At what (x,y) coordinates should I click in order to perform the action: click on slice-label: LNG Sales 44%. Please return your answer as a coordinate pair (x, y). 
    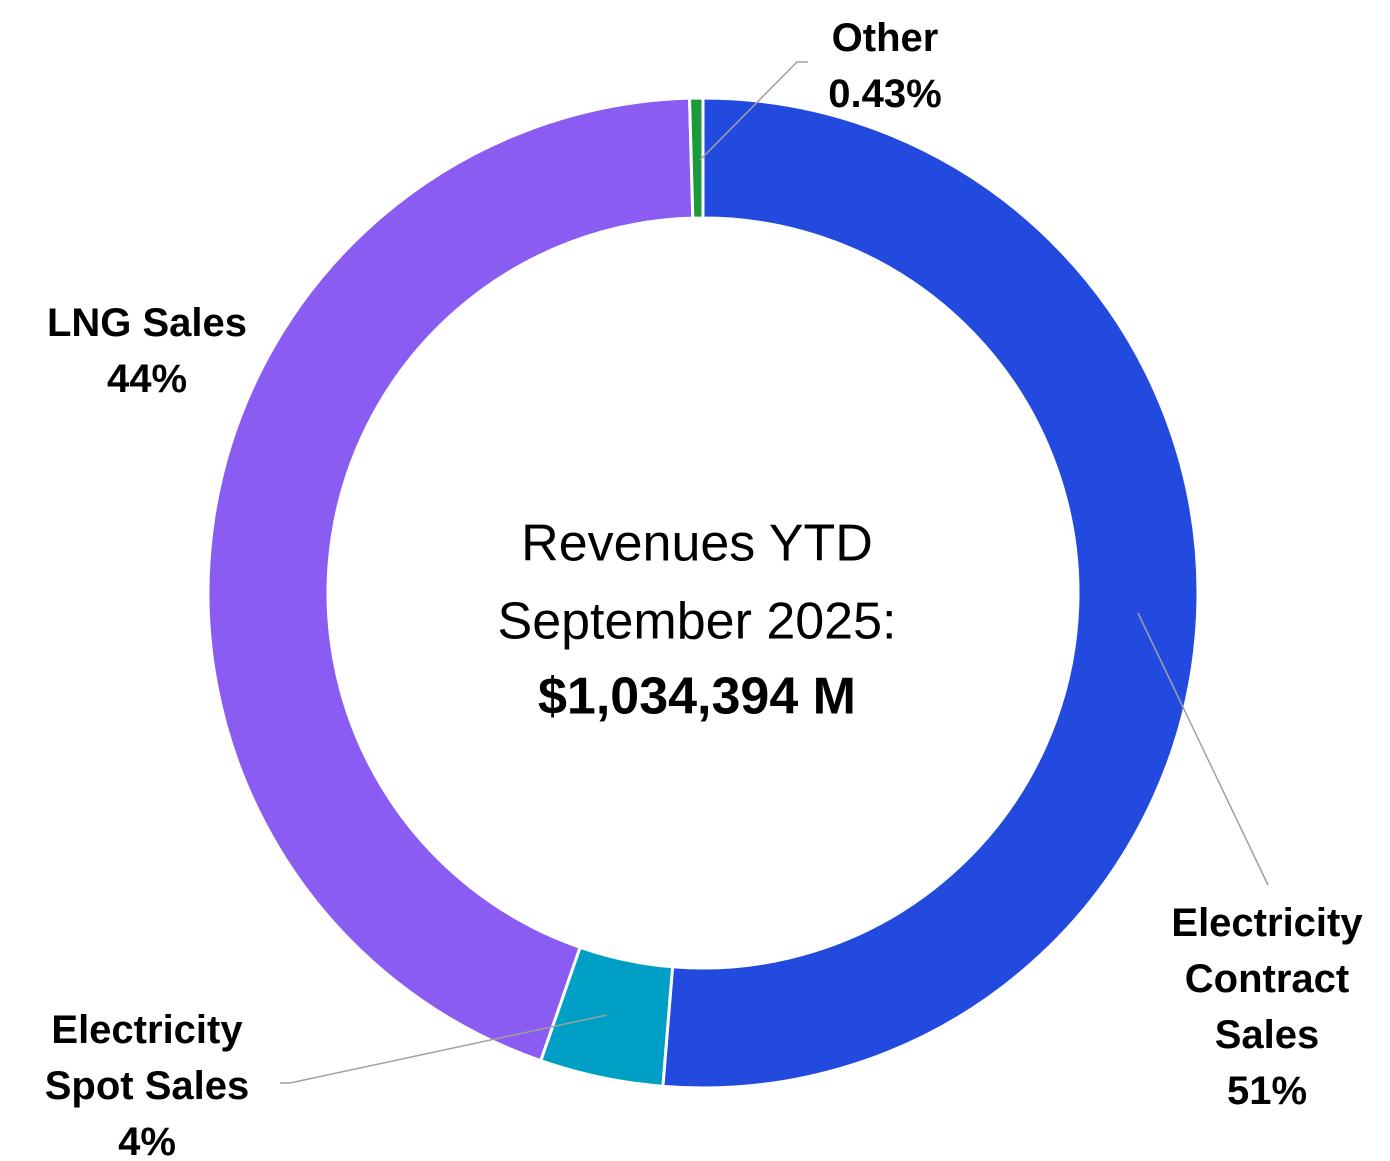
    Looking at the image, I should click on (147, 351).